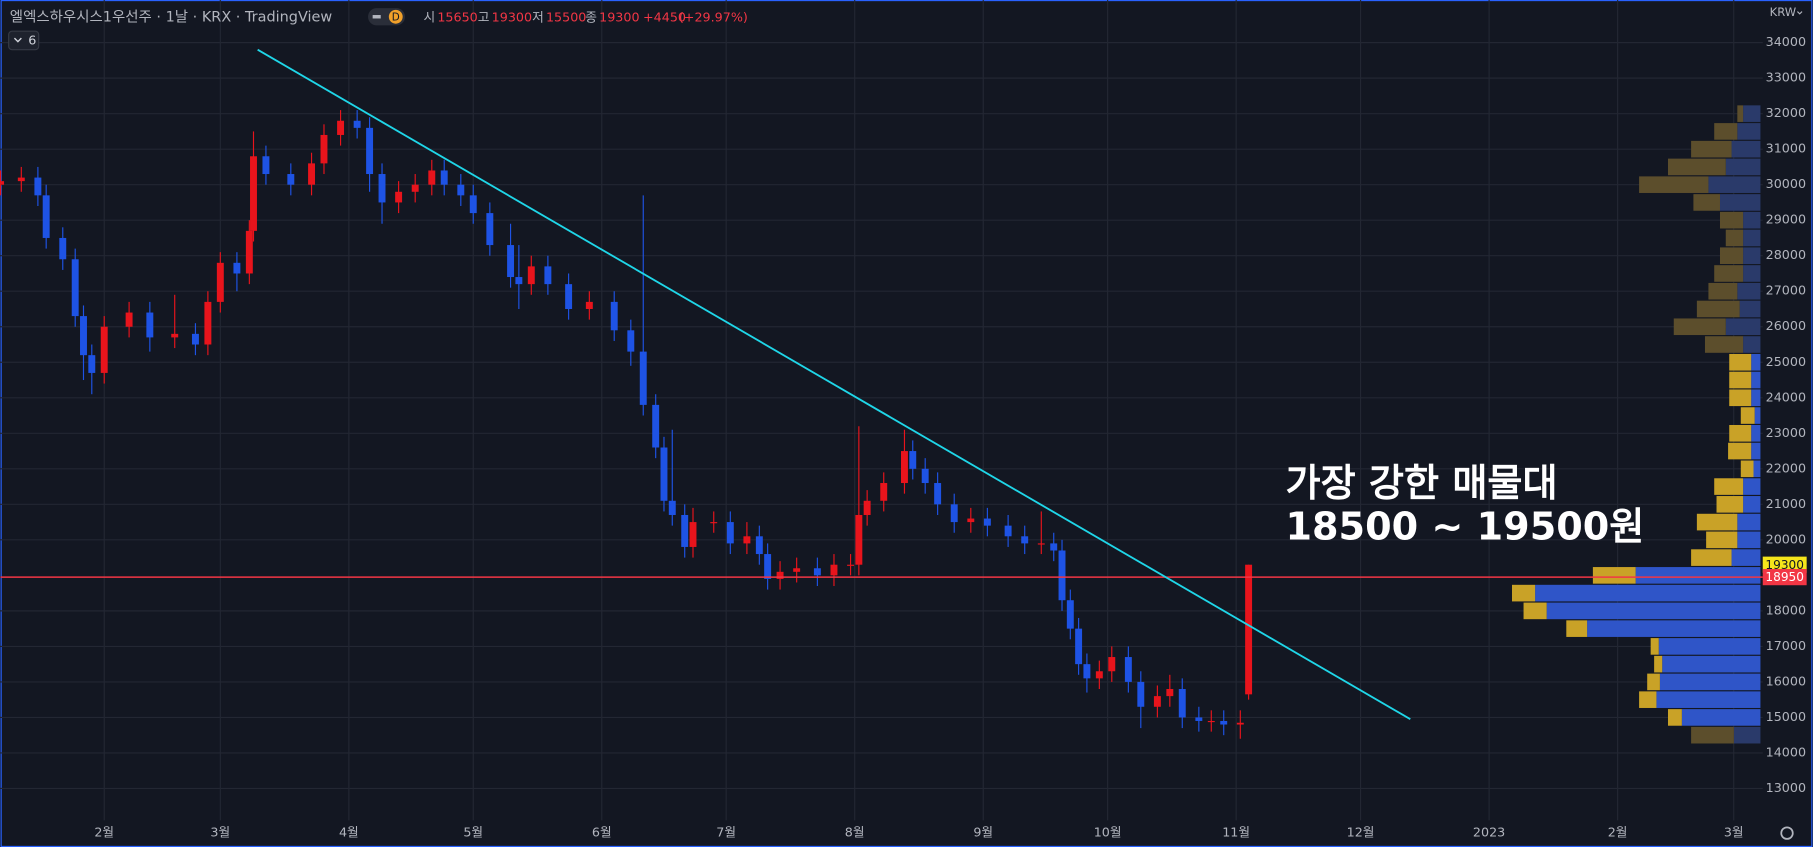 The width and height of the screenshot is (1813, 847). Describe the element at coordinates (1786, 432) in the screenshot. I see `y-tick-label: 23000` at that location.